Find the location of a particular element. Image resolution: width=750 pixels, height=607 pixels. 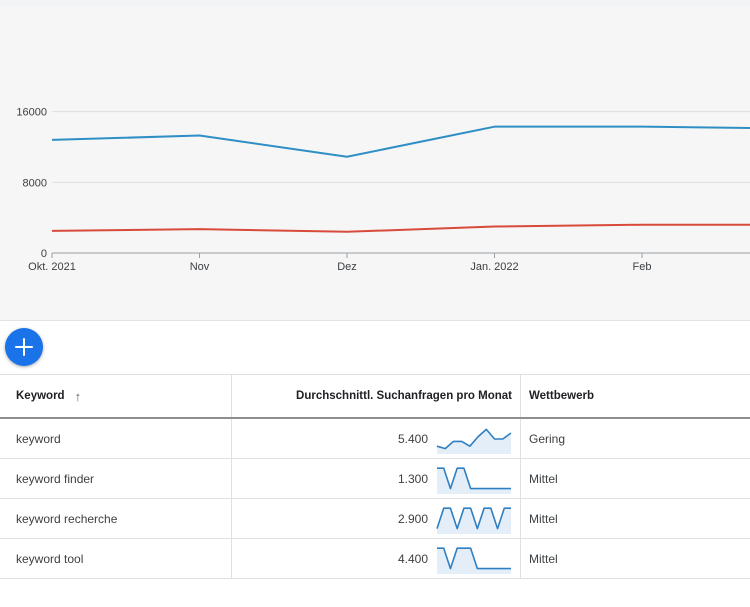

keyword-text: keyword finder is located at coordinates (55, 478).